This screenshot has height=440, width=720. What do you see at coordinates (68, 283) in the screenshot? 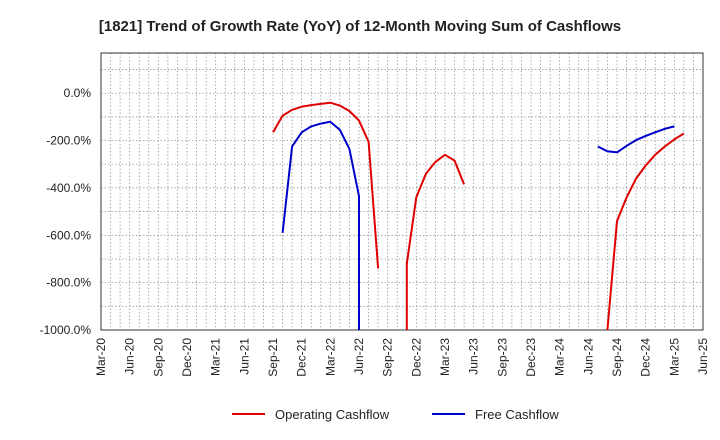
I see `y-tick-label: -800.0%` at bounding box center [68, 283].